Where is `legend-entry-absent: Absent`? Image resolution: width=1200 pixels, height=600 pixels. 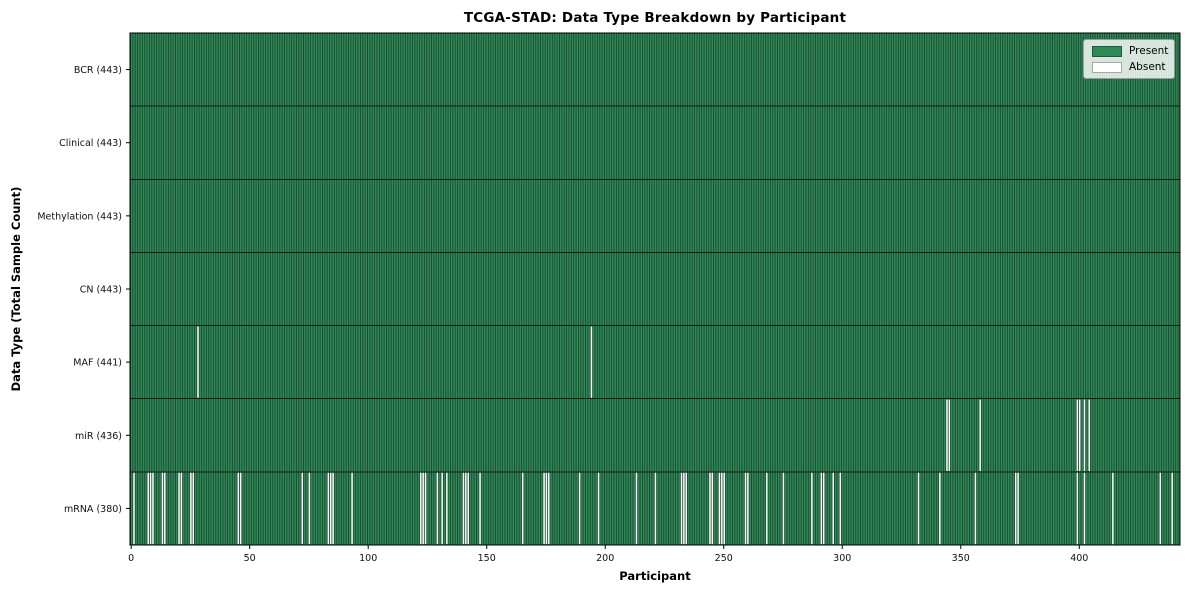 legend-entry-absent: Absent is located at coordinates (1129, 67).